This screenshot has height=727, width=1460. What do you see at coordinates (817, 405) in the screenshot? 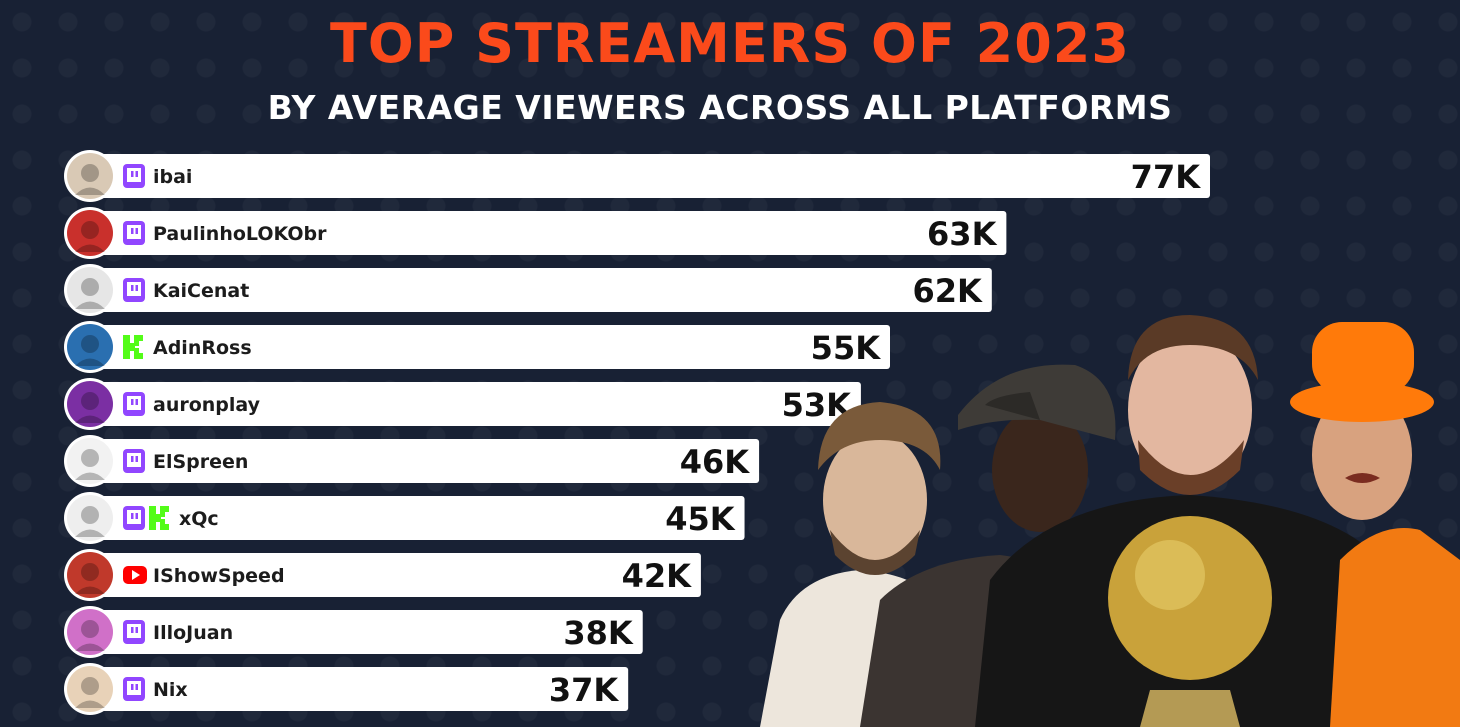
I see `bar-value: 53K` at bounding box center [817, 405].